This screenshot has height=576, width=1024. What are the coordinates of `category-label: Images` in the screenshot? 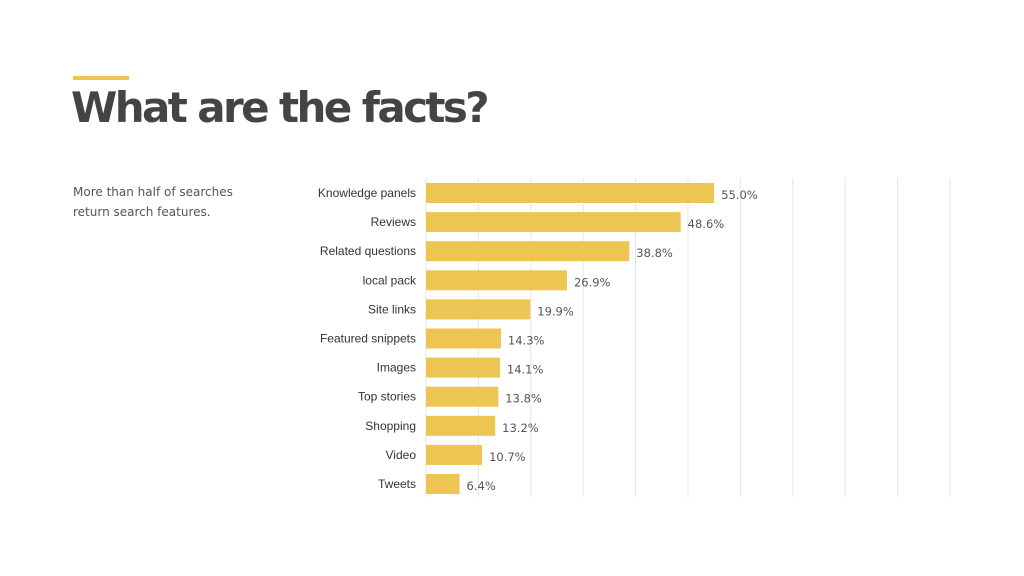 It's located at (396, 368).